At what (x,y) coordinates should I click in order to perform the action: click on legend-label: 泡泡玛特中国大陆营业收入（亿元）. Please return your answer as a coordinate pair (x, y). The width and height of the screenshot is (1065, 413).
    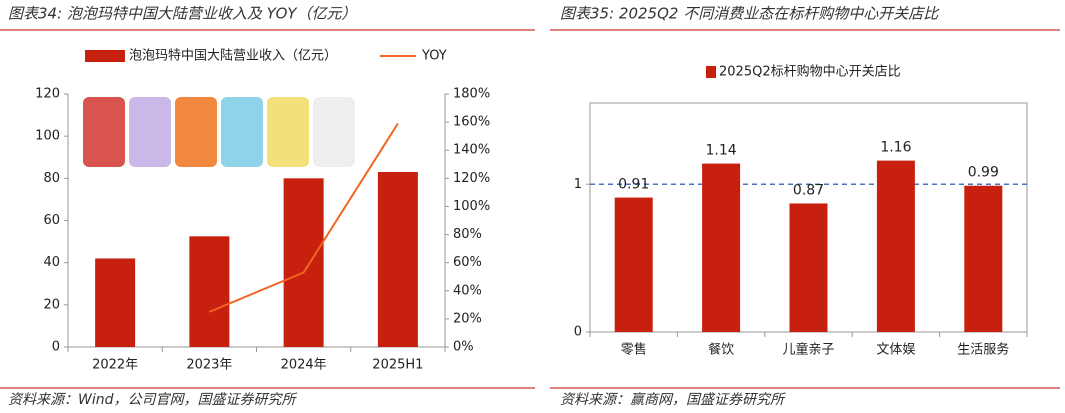
    Looking at the image, I should click on (233, 56).